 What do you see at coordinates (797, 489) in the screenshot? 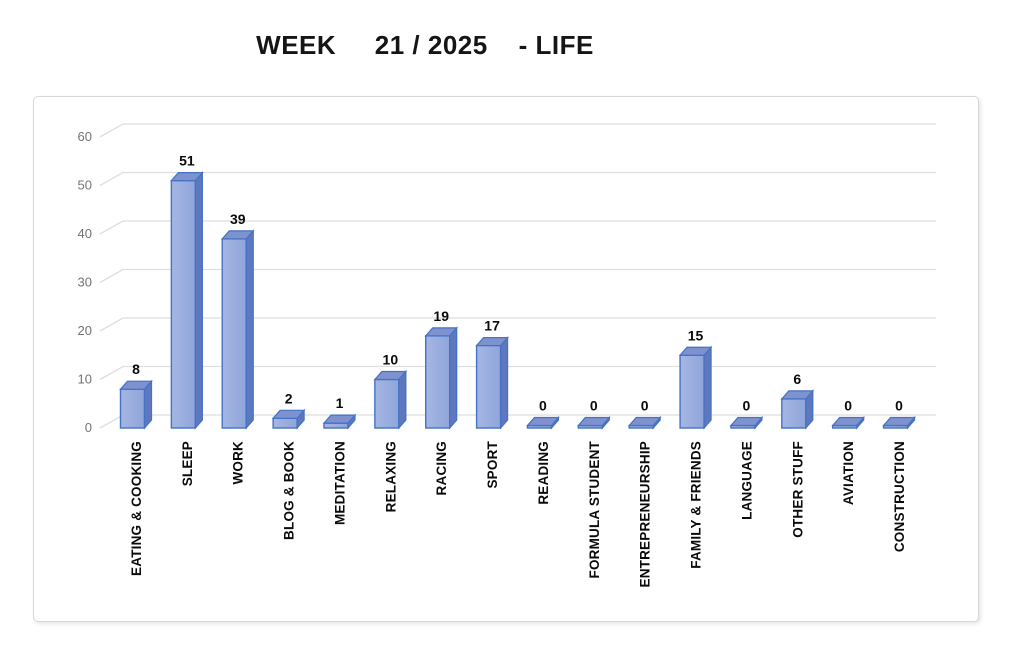
I see `category-label-other-stuff: OTHER STUFF` at bounding box center [797, 489].